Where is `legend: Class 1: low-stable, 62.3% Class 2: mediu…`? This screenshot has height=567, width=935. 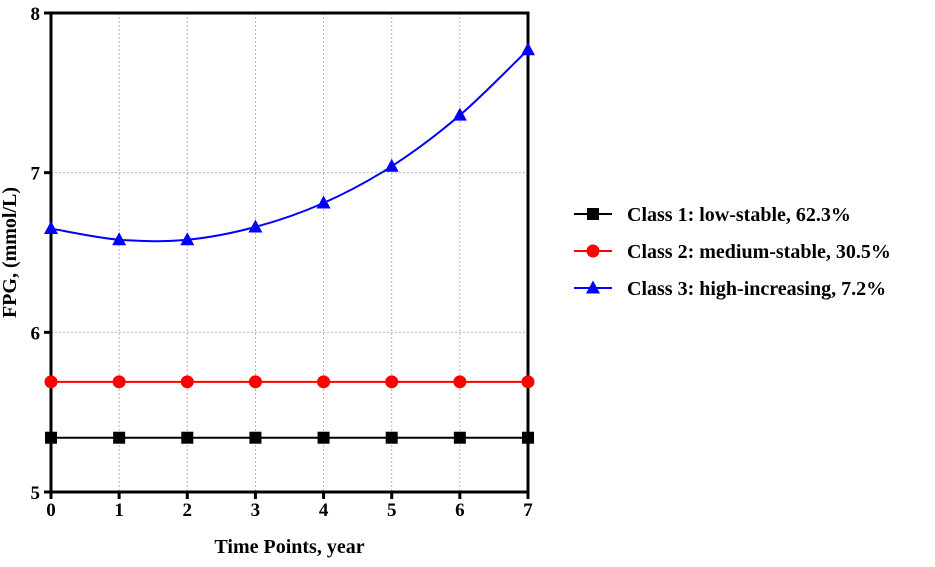 legend: Class 1: low-stable, 62.3% Class 2: mediu… is located at coordinates (732, 252).